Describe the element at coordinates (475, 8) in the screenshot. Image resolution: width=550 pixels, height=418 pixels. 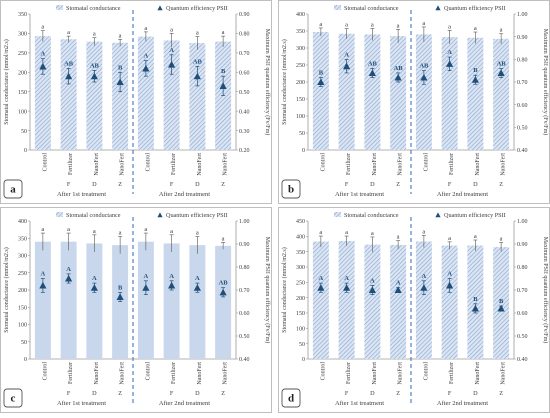
I see `legend-label-triangle: Quantum efficiency PSII` at that location.